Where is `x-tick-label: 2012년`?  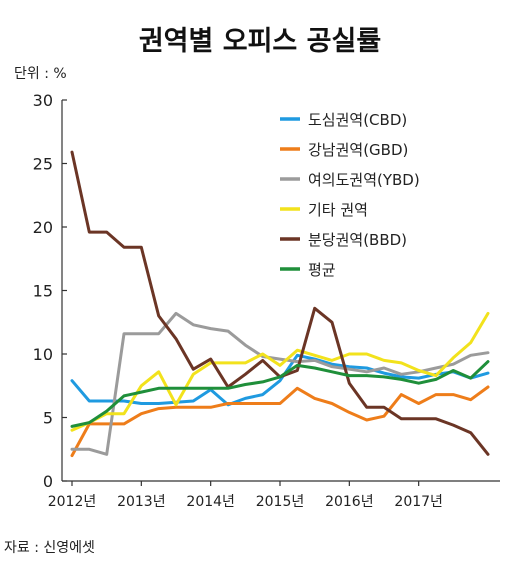 x-tick-label: 2012년 is located at coordinates (72, 502).